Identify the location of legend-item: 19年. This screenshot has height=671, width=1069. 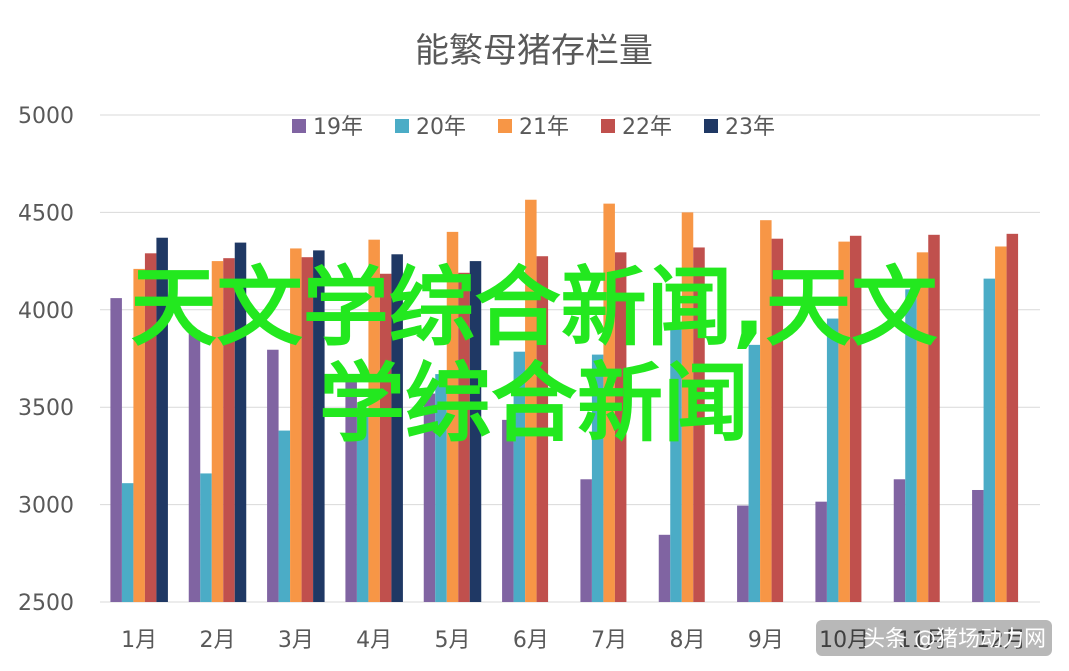
(327, 127).